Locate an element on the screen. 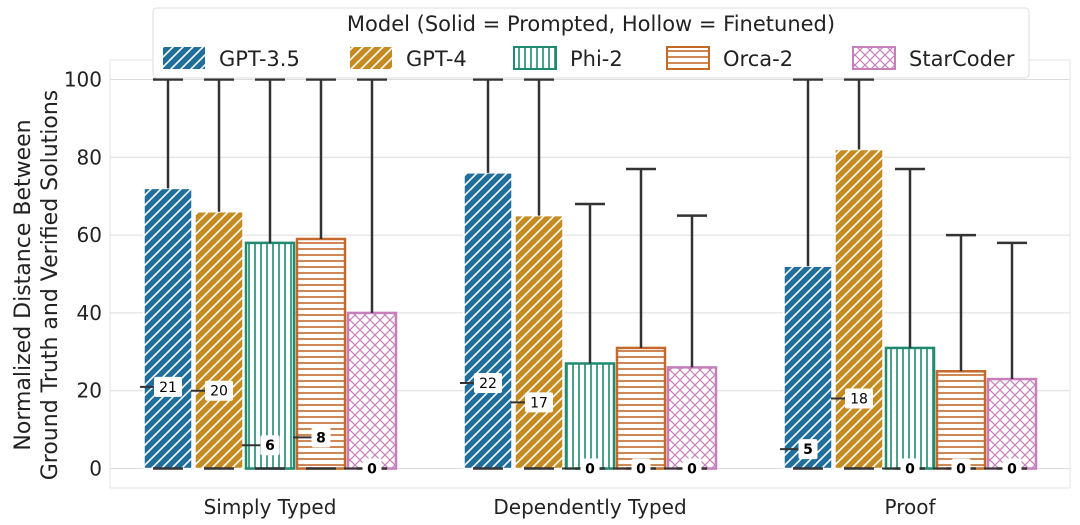 Image resolution: width=1080 pixels, height=525 pixels. legend-entry: Phi-2 is located at coordinates (596, 59).